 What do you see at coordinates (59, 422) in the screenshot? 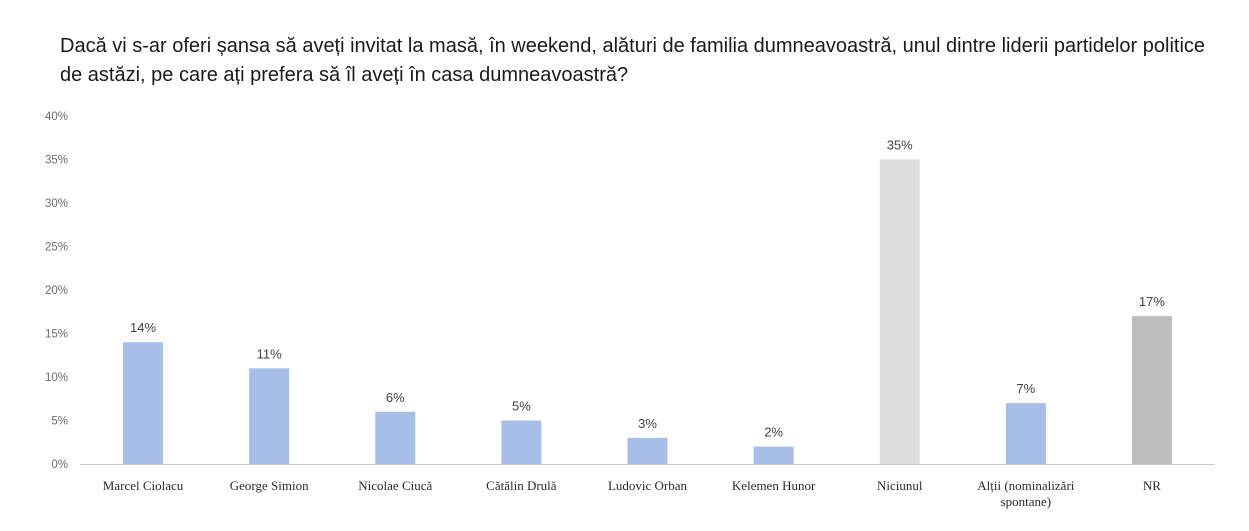
I see `y-tick-label: 5%` at bounding box center [59, 422].